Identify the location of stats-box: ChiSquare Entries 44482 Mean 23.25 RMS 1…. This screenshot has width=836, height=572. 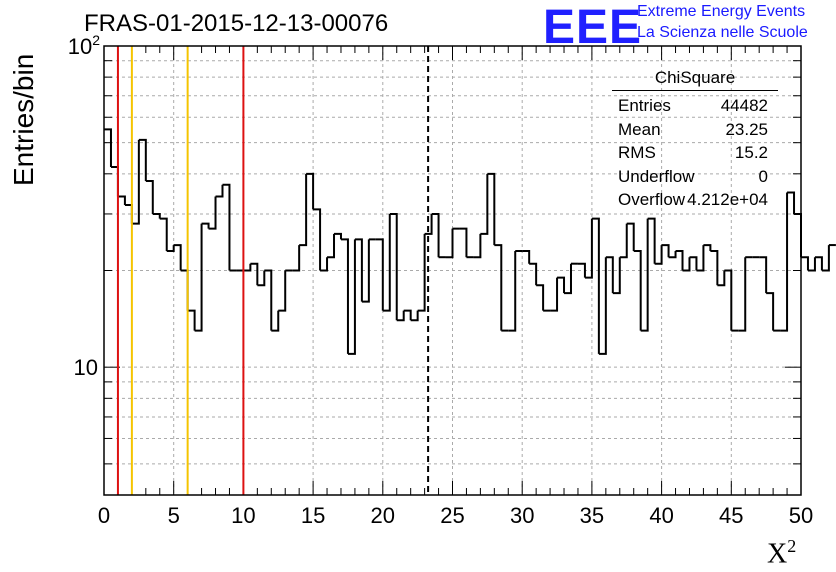
(695, 140).